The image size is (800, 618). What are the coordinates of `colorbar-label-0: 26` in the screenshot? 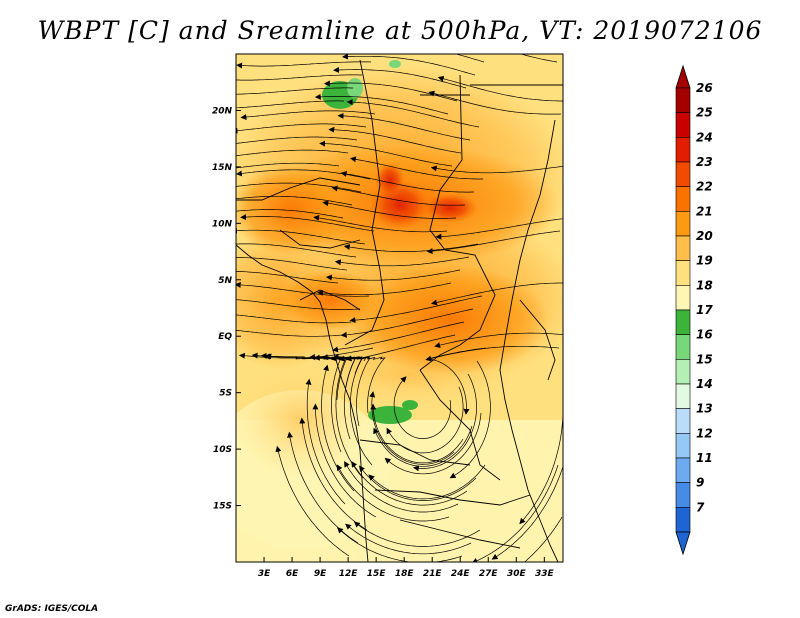 It's located at (704, 88).